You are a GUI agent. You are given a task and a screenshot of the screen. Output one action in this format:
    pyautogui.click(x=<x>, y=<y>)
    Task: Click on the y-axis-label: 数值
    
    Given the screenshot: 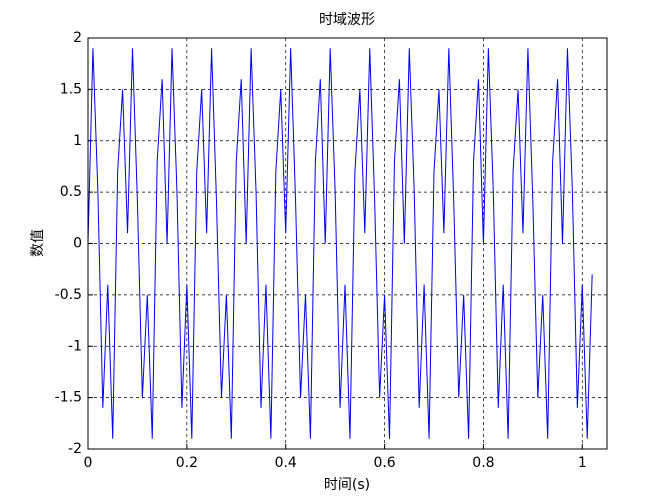 What is the action you would take?
    pyautogui.click(x=38, y=243)
    